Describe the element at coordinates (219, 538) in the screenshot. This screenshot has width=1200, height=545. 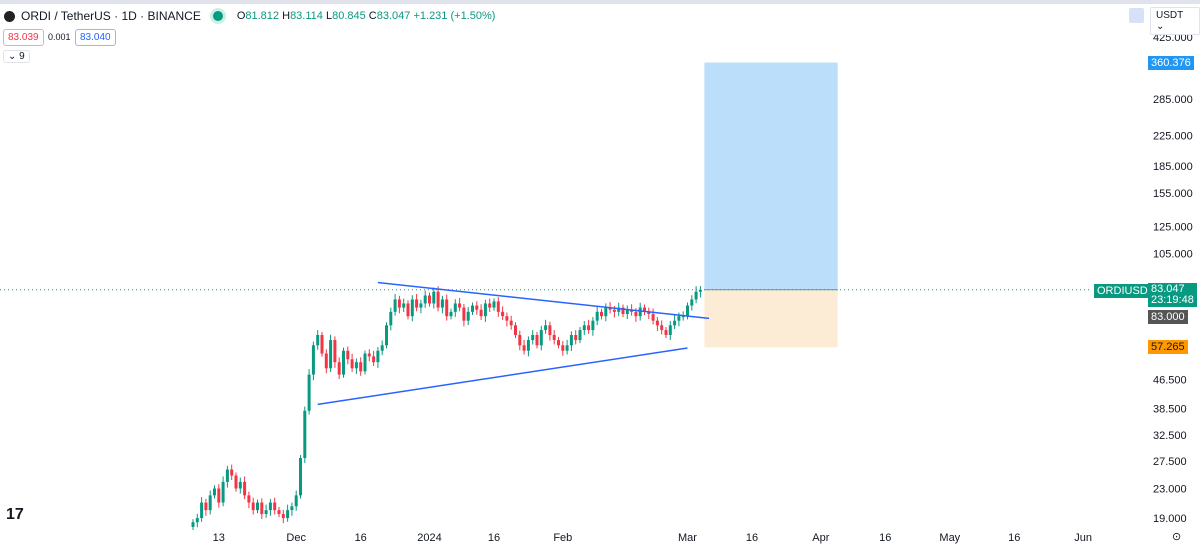
I see `x-tick-label: 13` at that location.